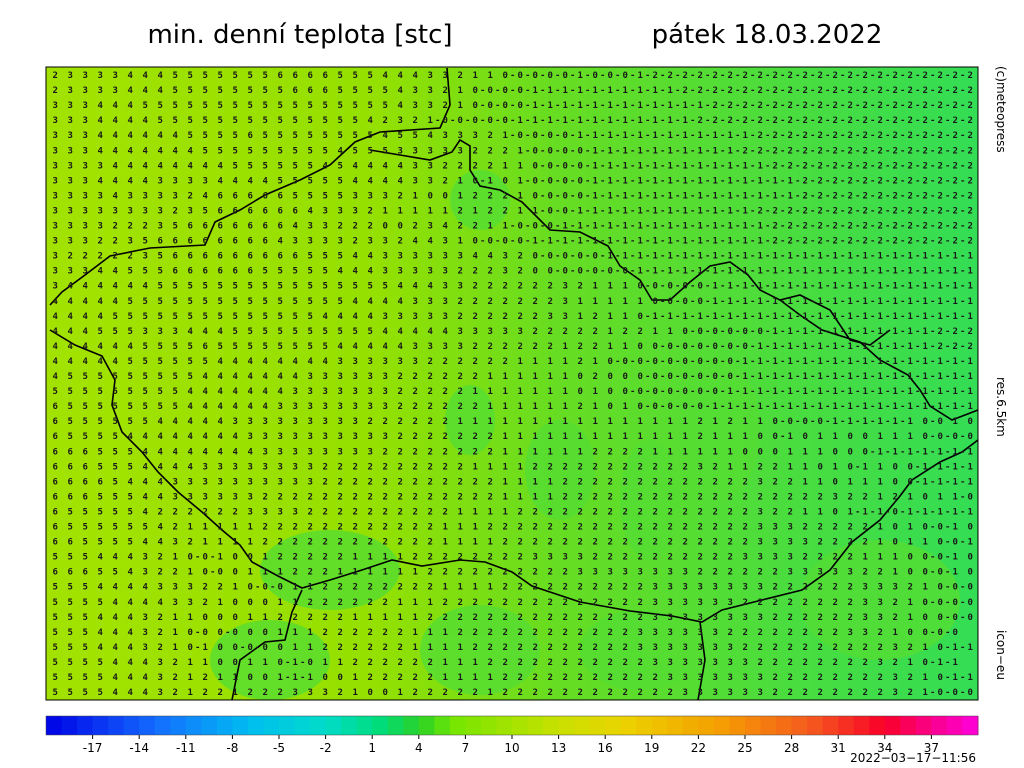 Image resolution: width=1024 pixels, height=768 pixels. What do you see at coordinates (651, 748) in the screenshot?
I see `colorbar-tick-label: 19` at bounding box center [651, 748].